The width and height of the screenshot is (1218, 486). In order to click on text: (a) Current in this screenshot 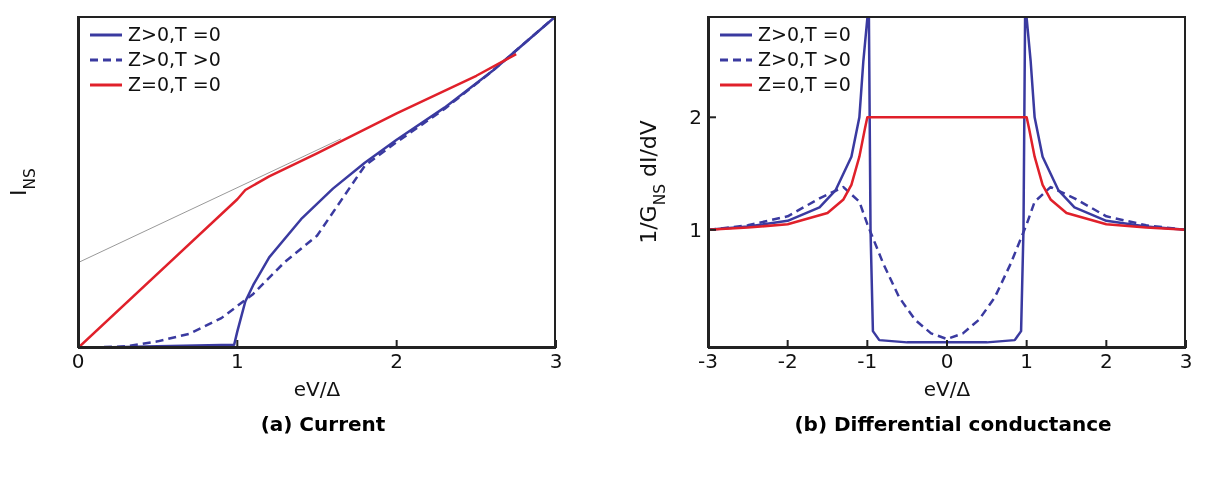, I will do `click(323, 424)`.